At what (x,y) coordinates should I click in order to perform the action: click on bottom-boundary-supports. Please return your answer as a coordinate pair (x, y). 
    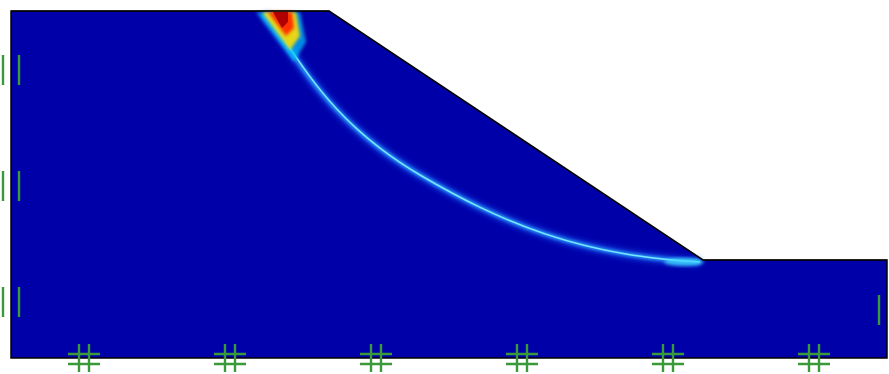
    Looking at the image, I should click on (449, 358).